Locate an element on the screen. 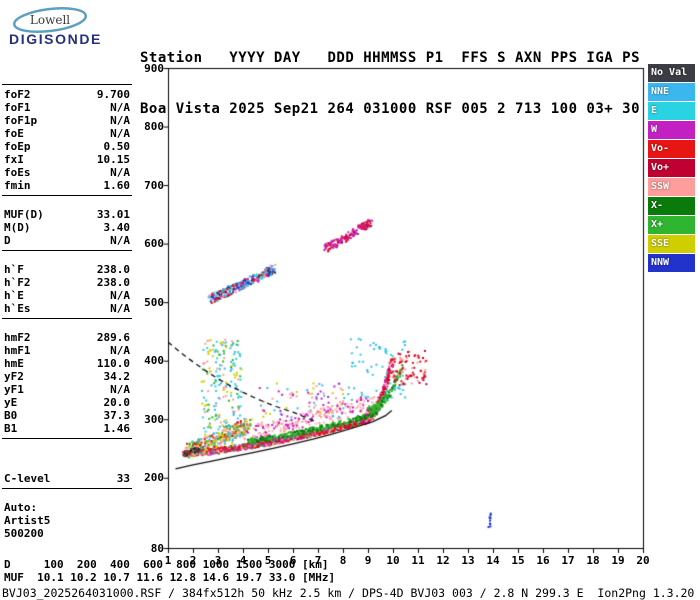 This screenshot has width=700, height=600. y-tick-label: 700 is located at coordinates (154, 185).